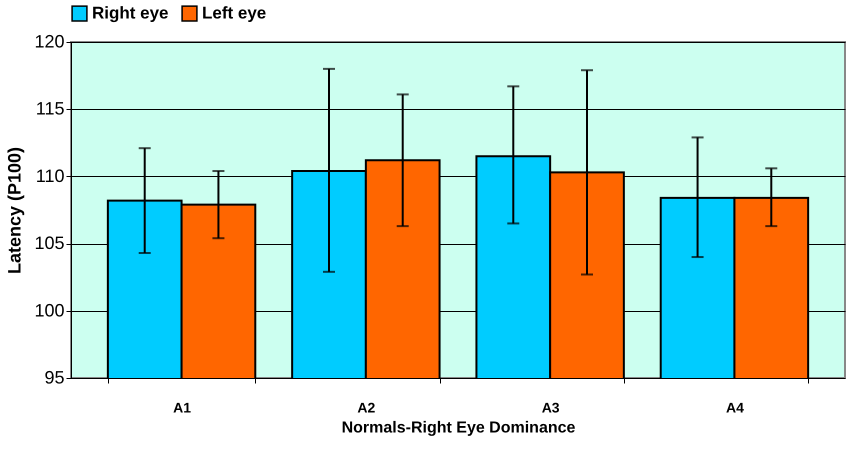 The height and width of the screenshot is (452, 858). I want to click on x-tick-label: A4, so click(735, 408).